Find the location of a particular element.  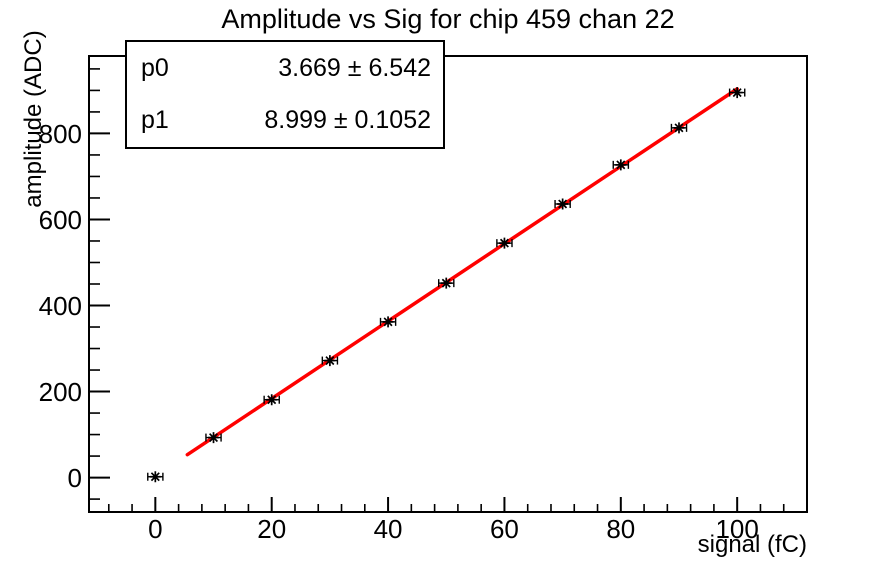

x-tick-label: 0 is located at coordinates (155, 529).